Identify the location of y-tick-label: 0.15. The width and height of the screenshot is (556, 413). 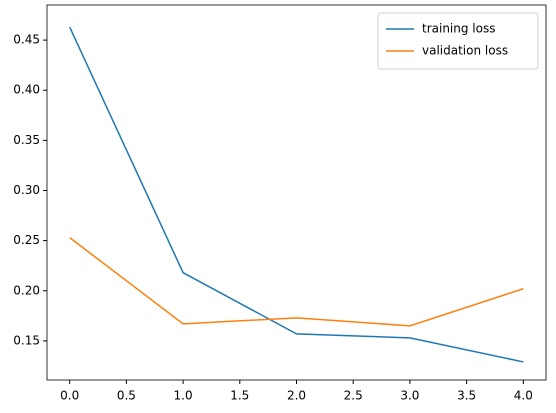
(26, 340).